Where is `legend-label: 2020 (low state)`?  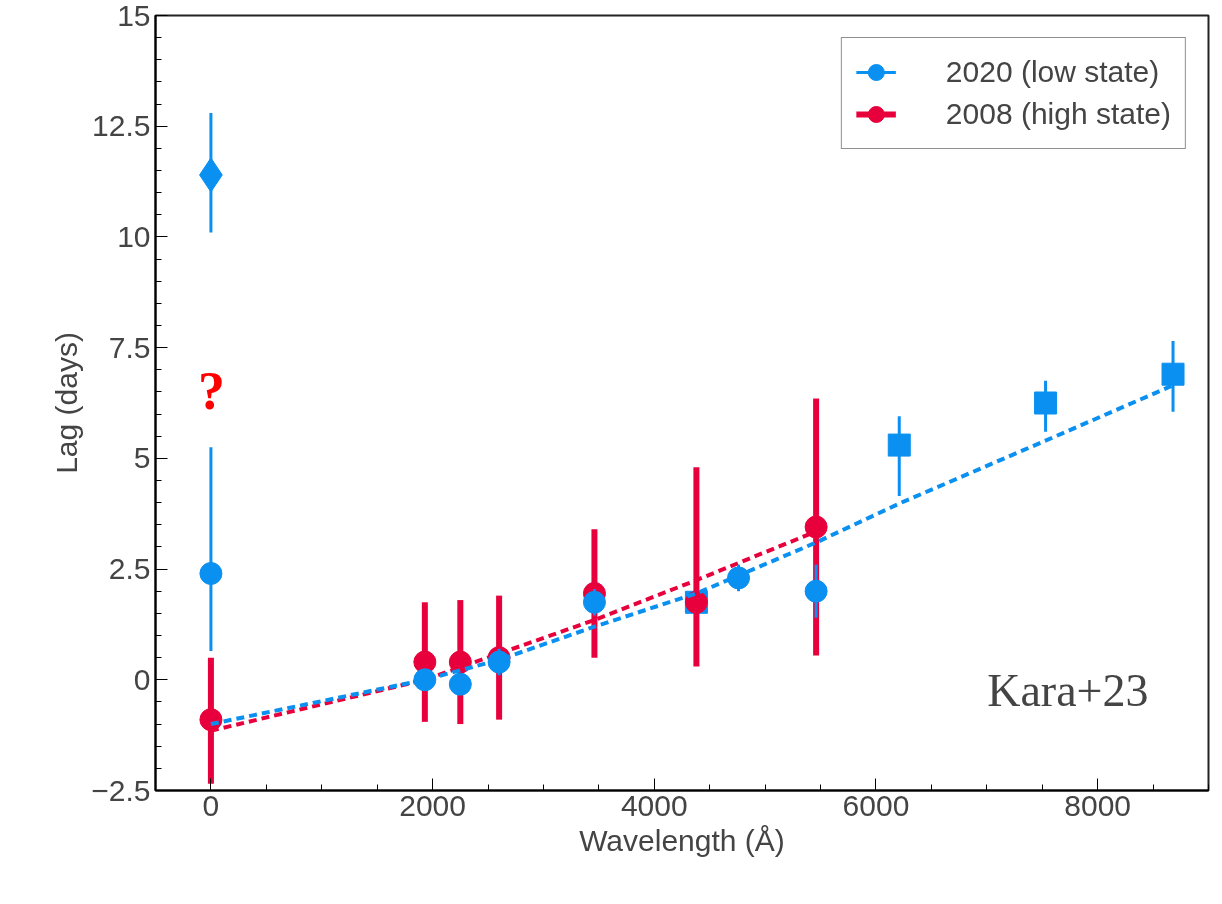
legend-label: 2020 (low state) is located at coordinates (1052, 72).